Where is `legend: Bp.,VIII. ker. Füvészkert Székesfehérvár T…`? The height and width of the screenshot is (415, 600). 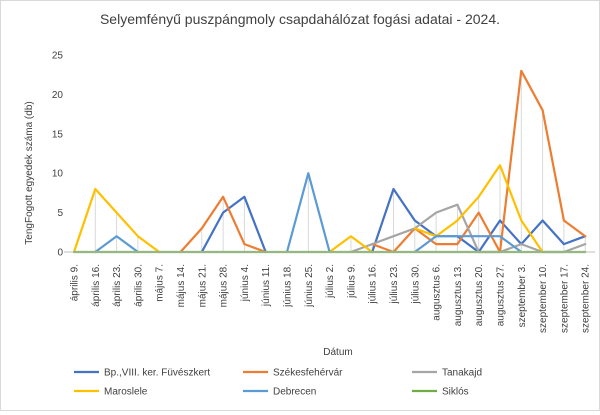 legend: Bp.,VIII. ker. Füvészkert Székesfehérvár T… is located at coordinates (278, 383).